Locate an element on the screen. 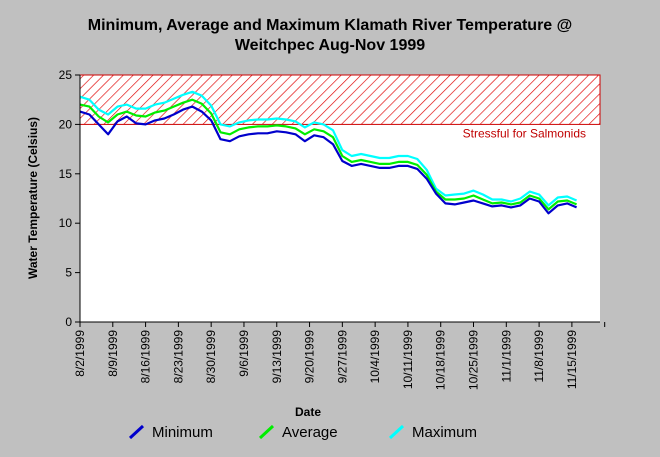 The width and height of the screenshot is (660, 457). y-axis-title: Water Temperature (Celsius) is located at coordinates (33, 198).